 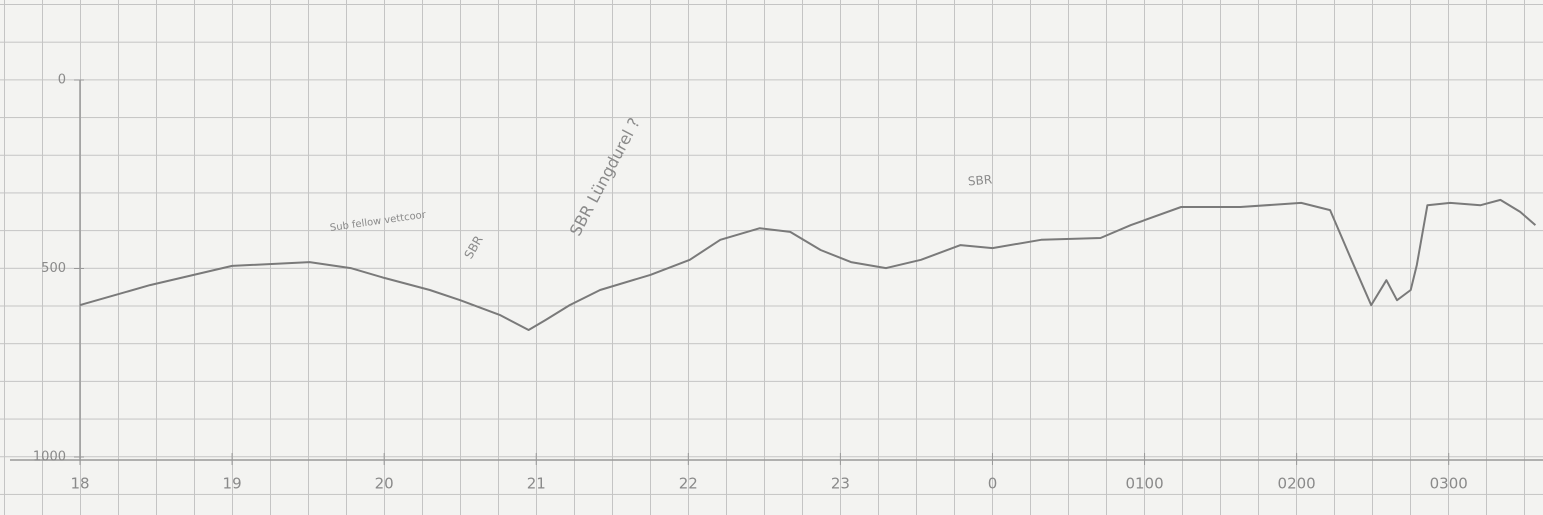 I want to click on y-tick-label: 0, so click(x=62, y=80).